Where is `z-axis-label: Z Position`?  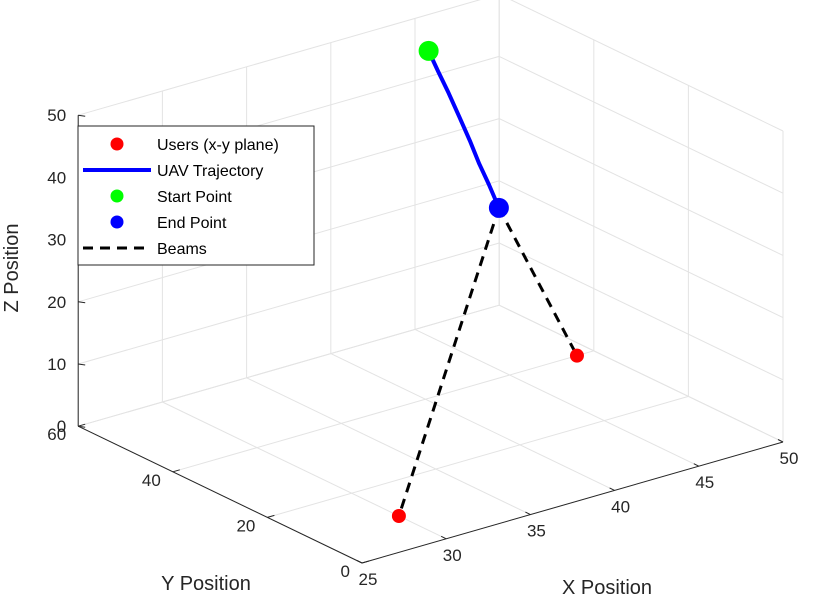
z-axis-label: Z Position is located at coordinates (12, 268).